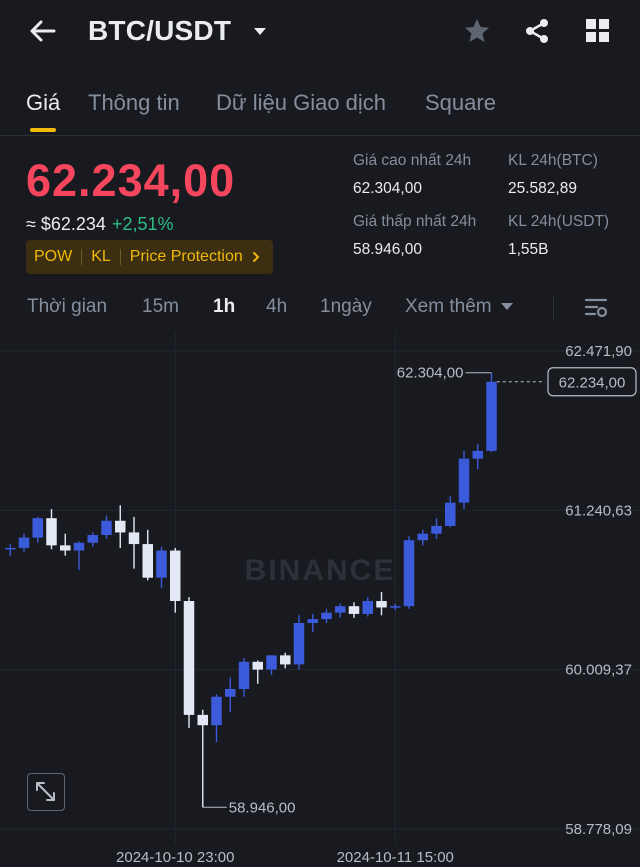 The image size is (640, 867). I want to click on more-label: Xem thêm, so click(448, 306).